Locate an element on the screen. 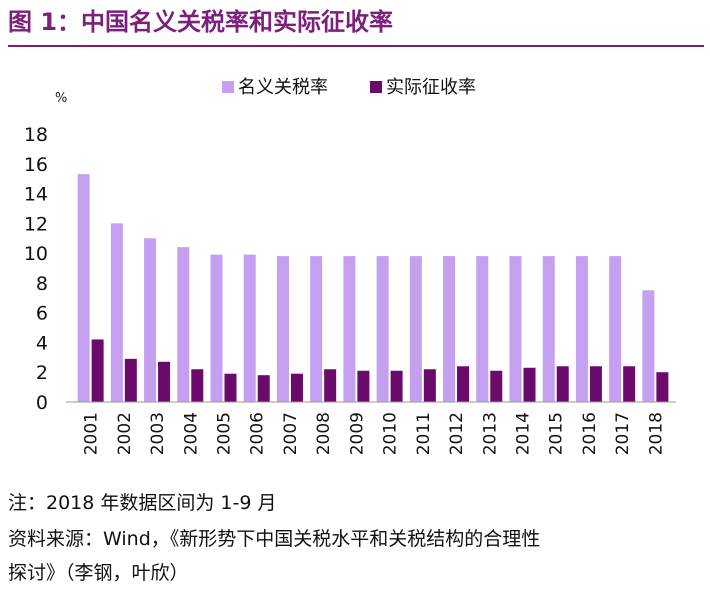 The height and width of the screenshot is (589, 710). note-data-range: 注：2018 年数据区间为 1-9 月 is located at coordinates (142, 503).